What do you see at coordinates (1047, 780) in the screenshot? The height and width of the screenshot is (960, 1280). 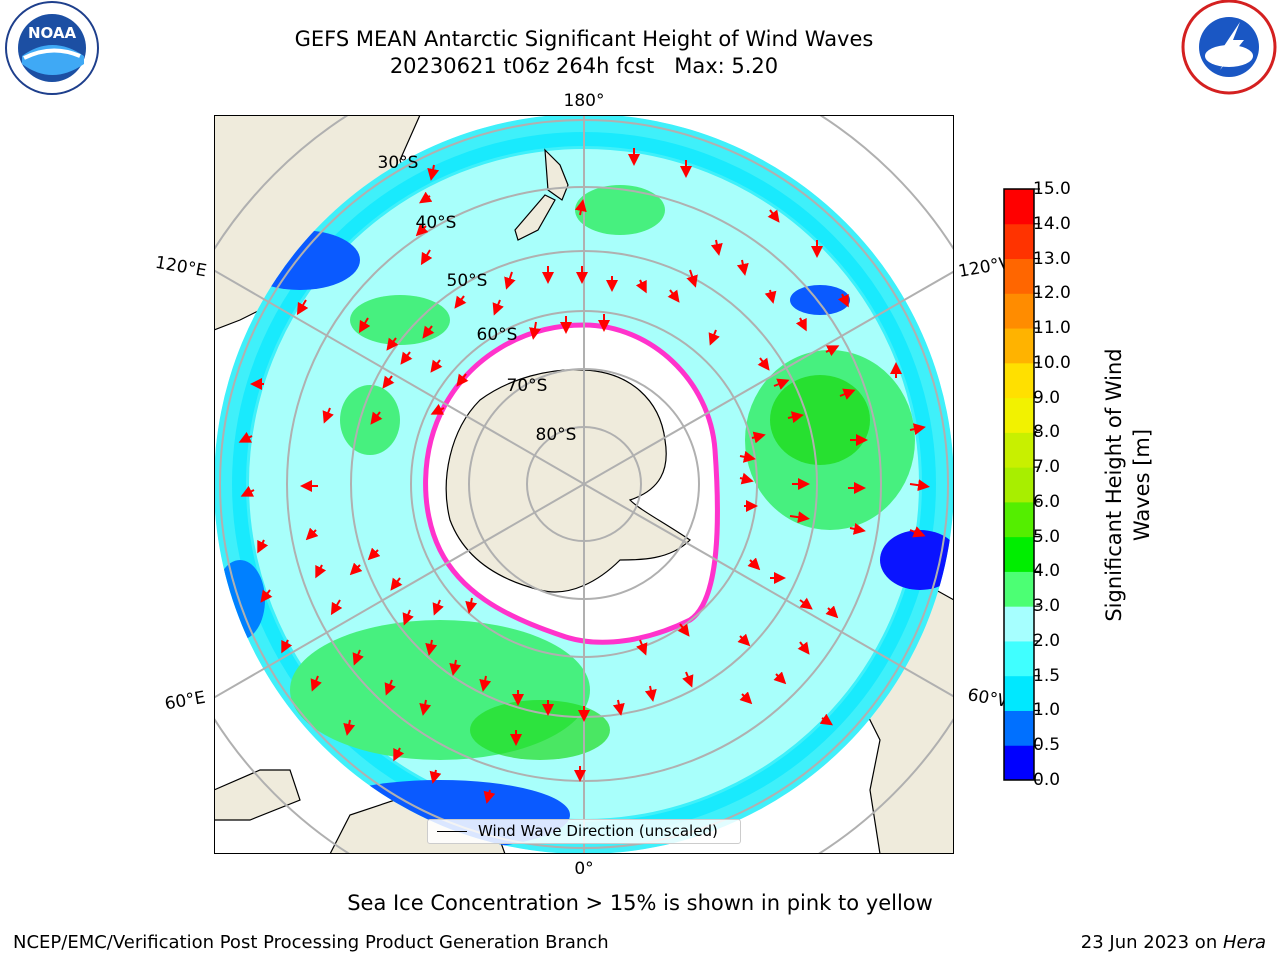 I see `colorbar-tick-label: 0.0` at bounding box center [1047, 780].